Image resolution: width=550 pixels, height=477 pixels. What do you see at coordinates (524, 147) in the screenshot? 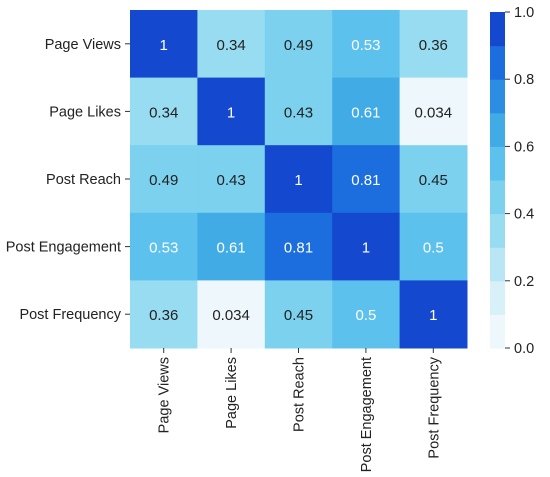
I see `colorbar-tick-label: 0.6` at bounding box center [524, 147].